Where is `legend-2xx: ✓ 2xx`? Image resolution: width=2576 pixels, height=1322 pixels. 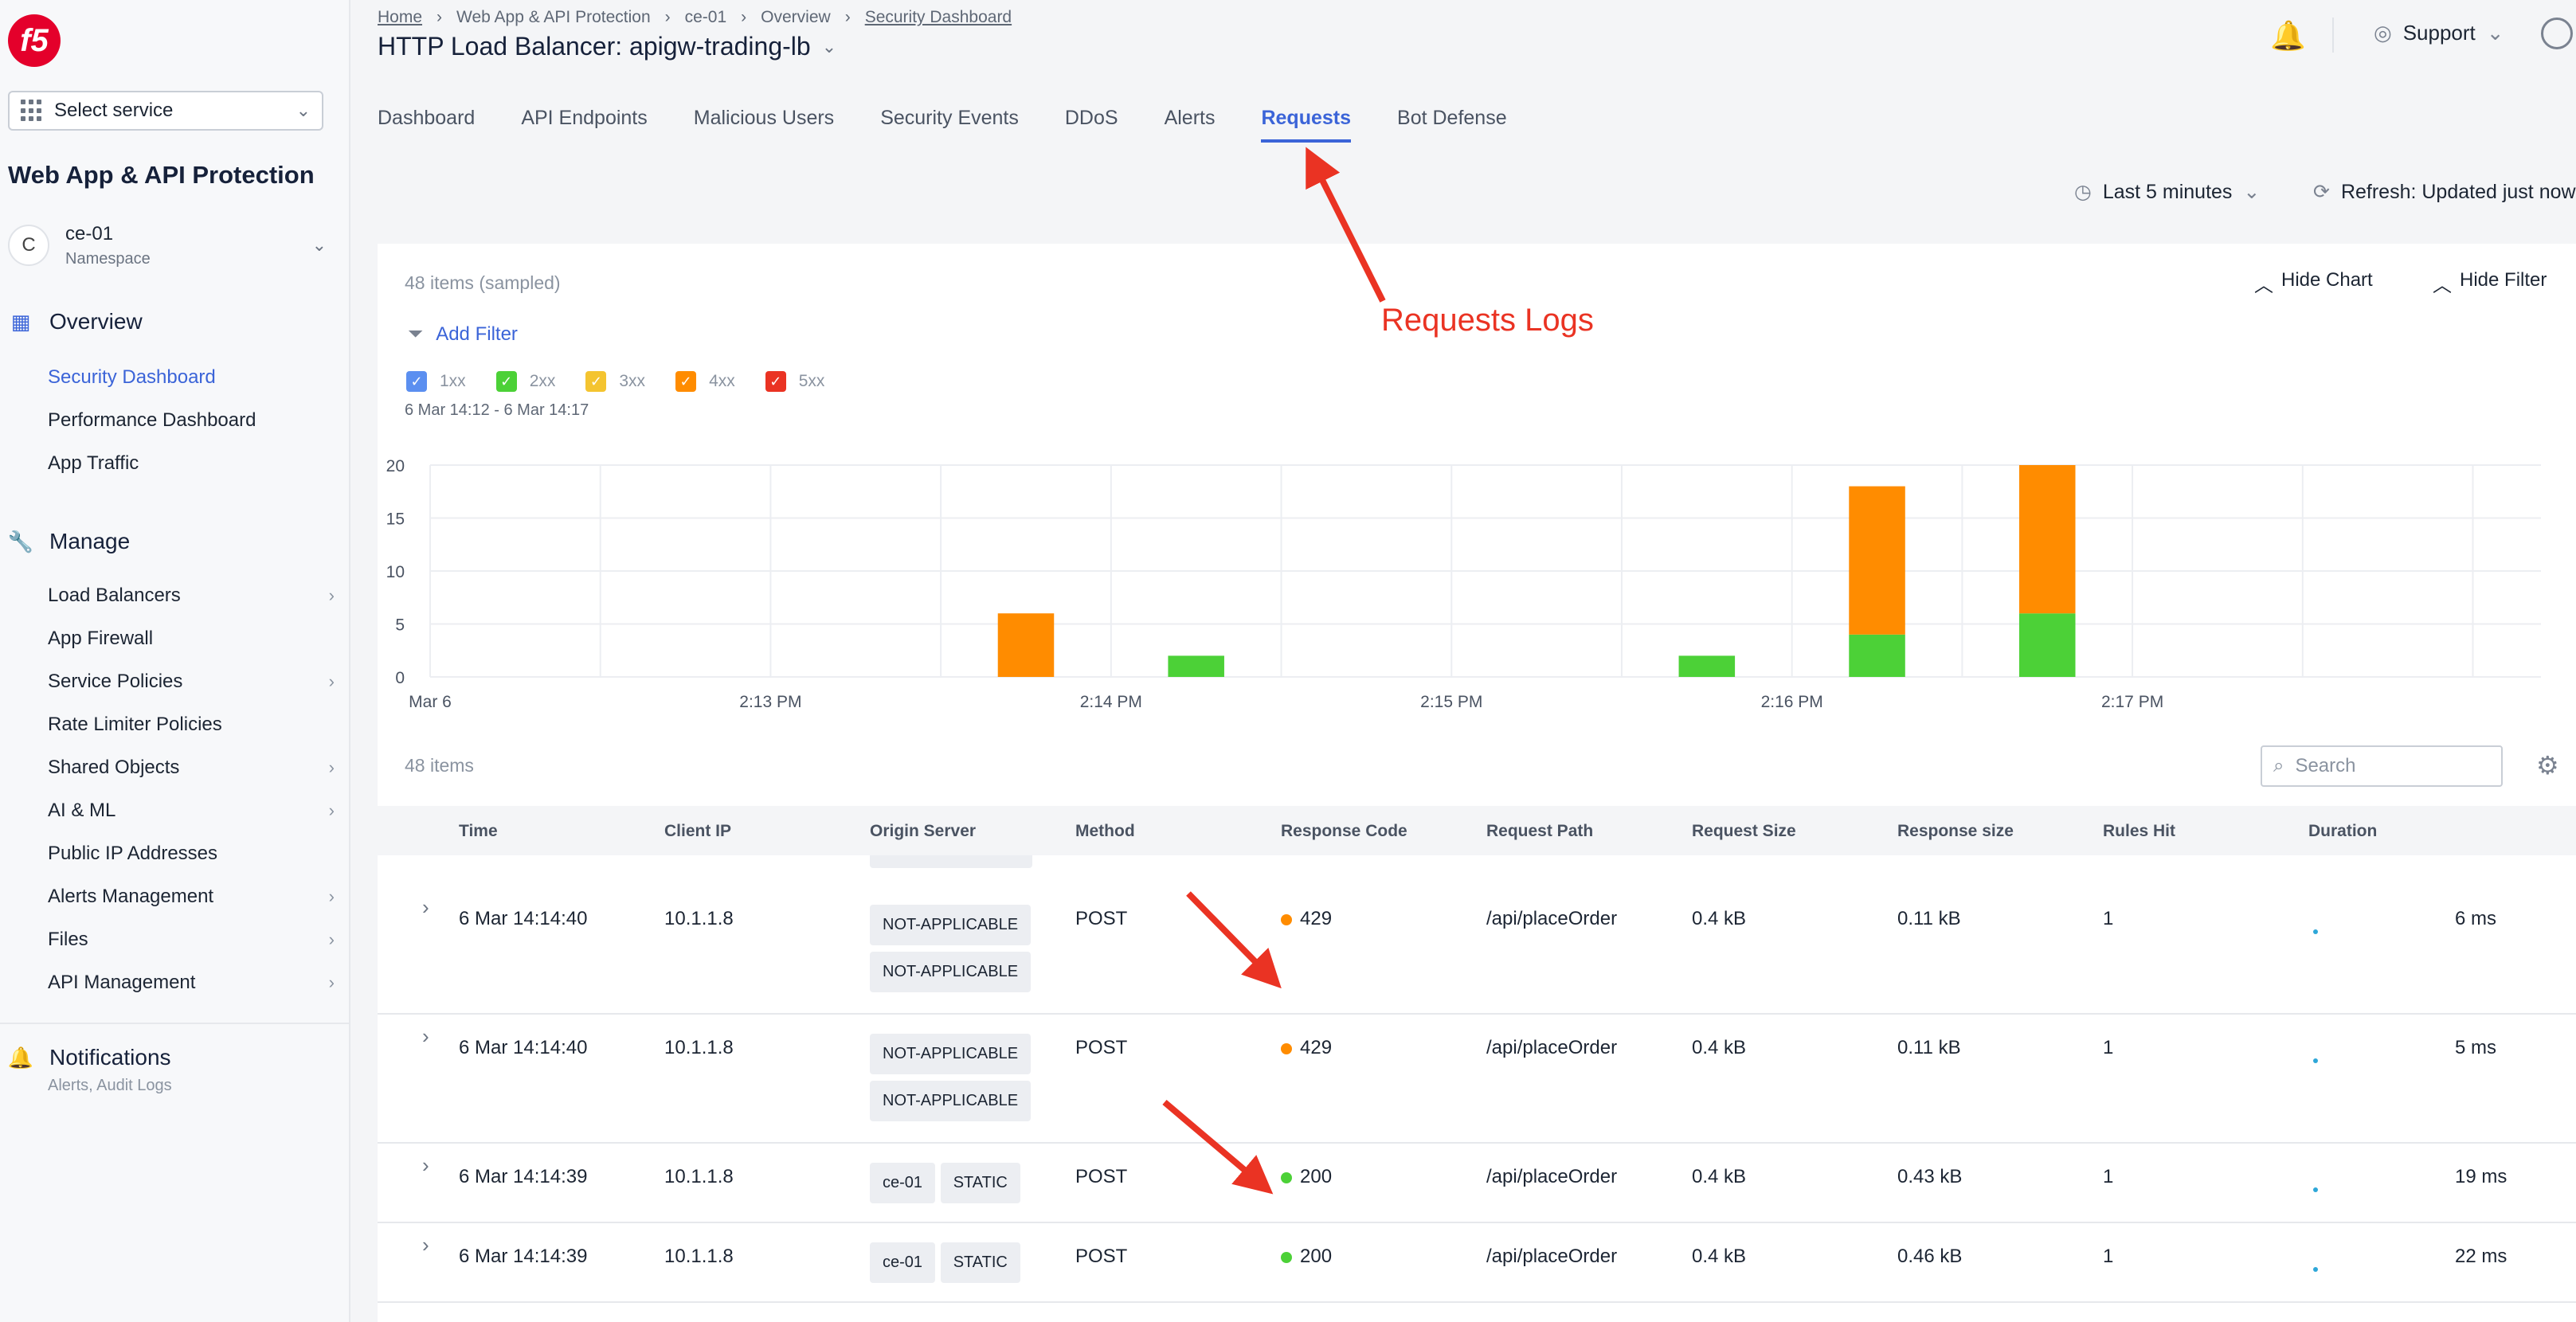
legend-2xx: ✓ 2xx is located at coordinates (525, 382).